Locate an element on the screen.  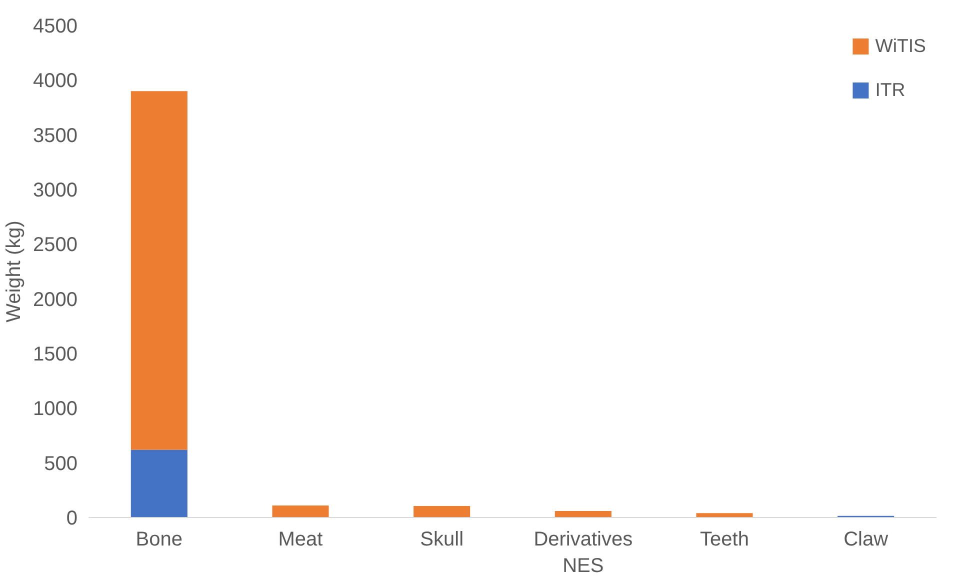
y-tick-label: 3500 is located at coordinates (55, 135).